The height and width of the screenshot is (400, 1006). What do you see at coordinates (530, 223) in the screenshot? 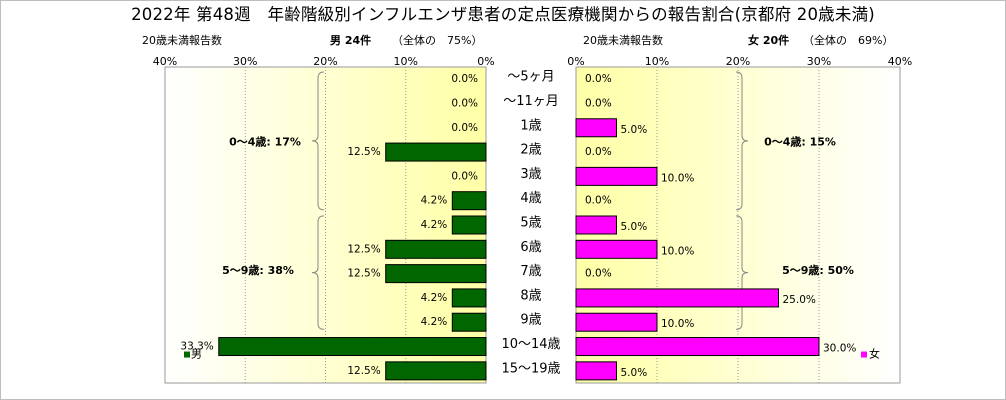
I see `category-label: 5歳` at bounding box center [530, 223].